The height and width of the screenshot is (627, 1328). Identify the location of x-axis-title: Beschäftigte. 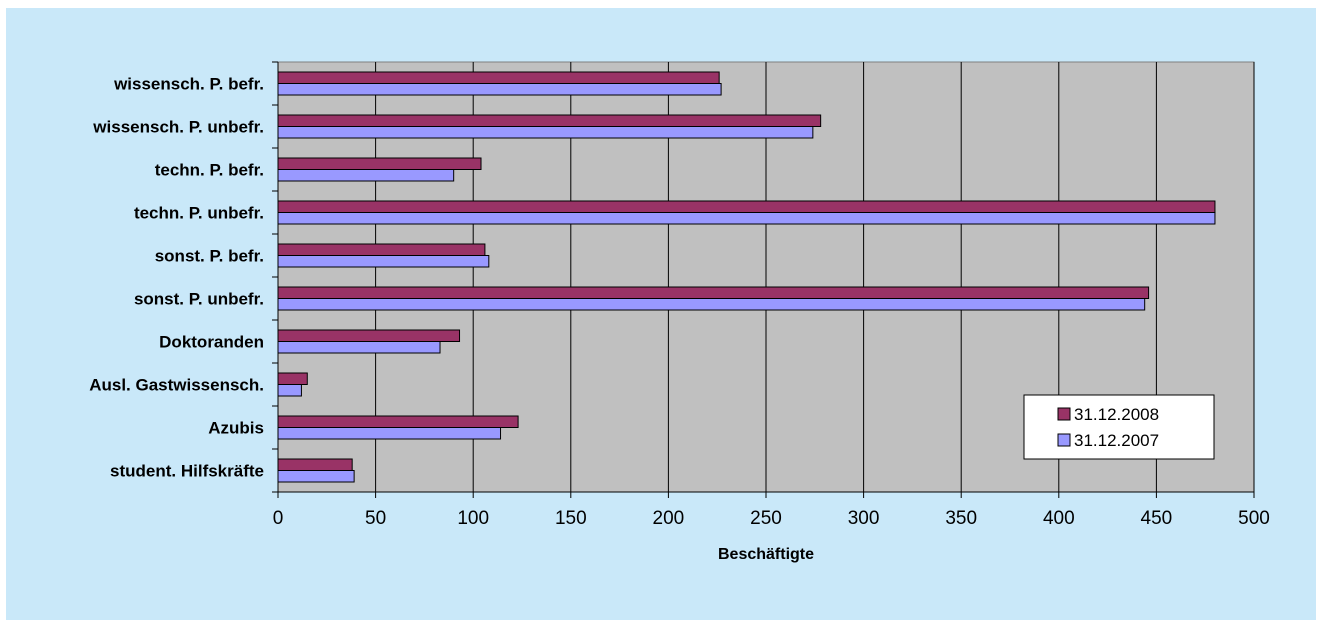
(766, 554).